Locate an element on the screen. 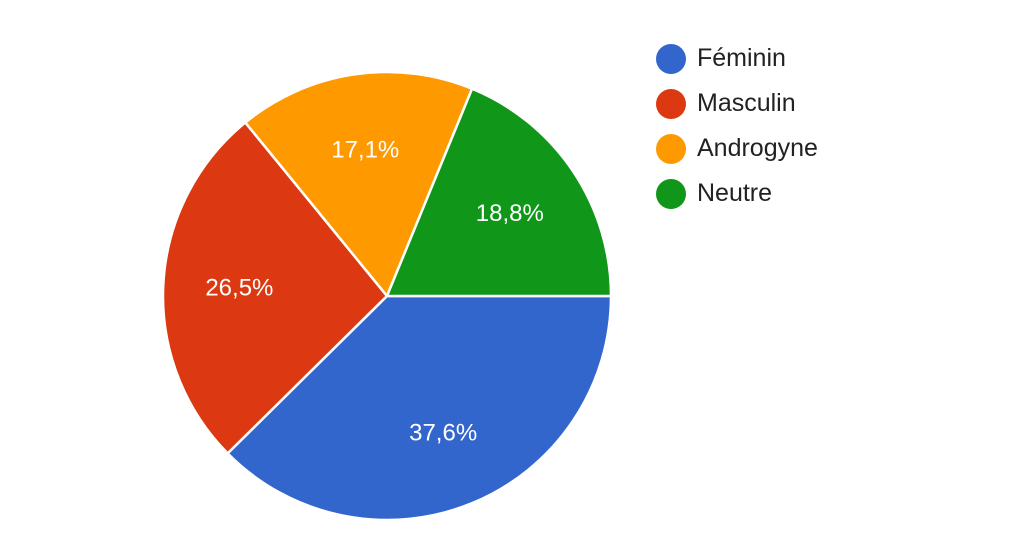 The image size is (1024, 560). chart-legend: Féminin Masculin Androgyne Neutre is located at coordinates (737, 126).